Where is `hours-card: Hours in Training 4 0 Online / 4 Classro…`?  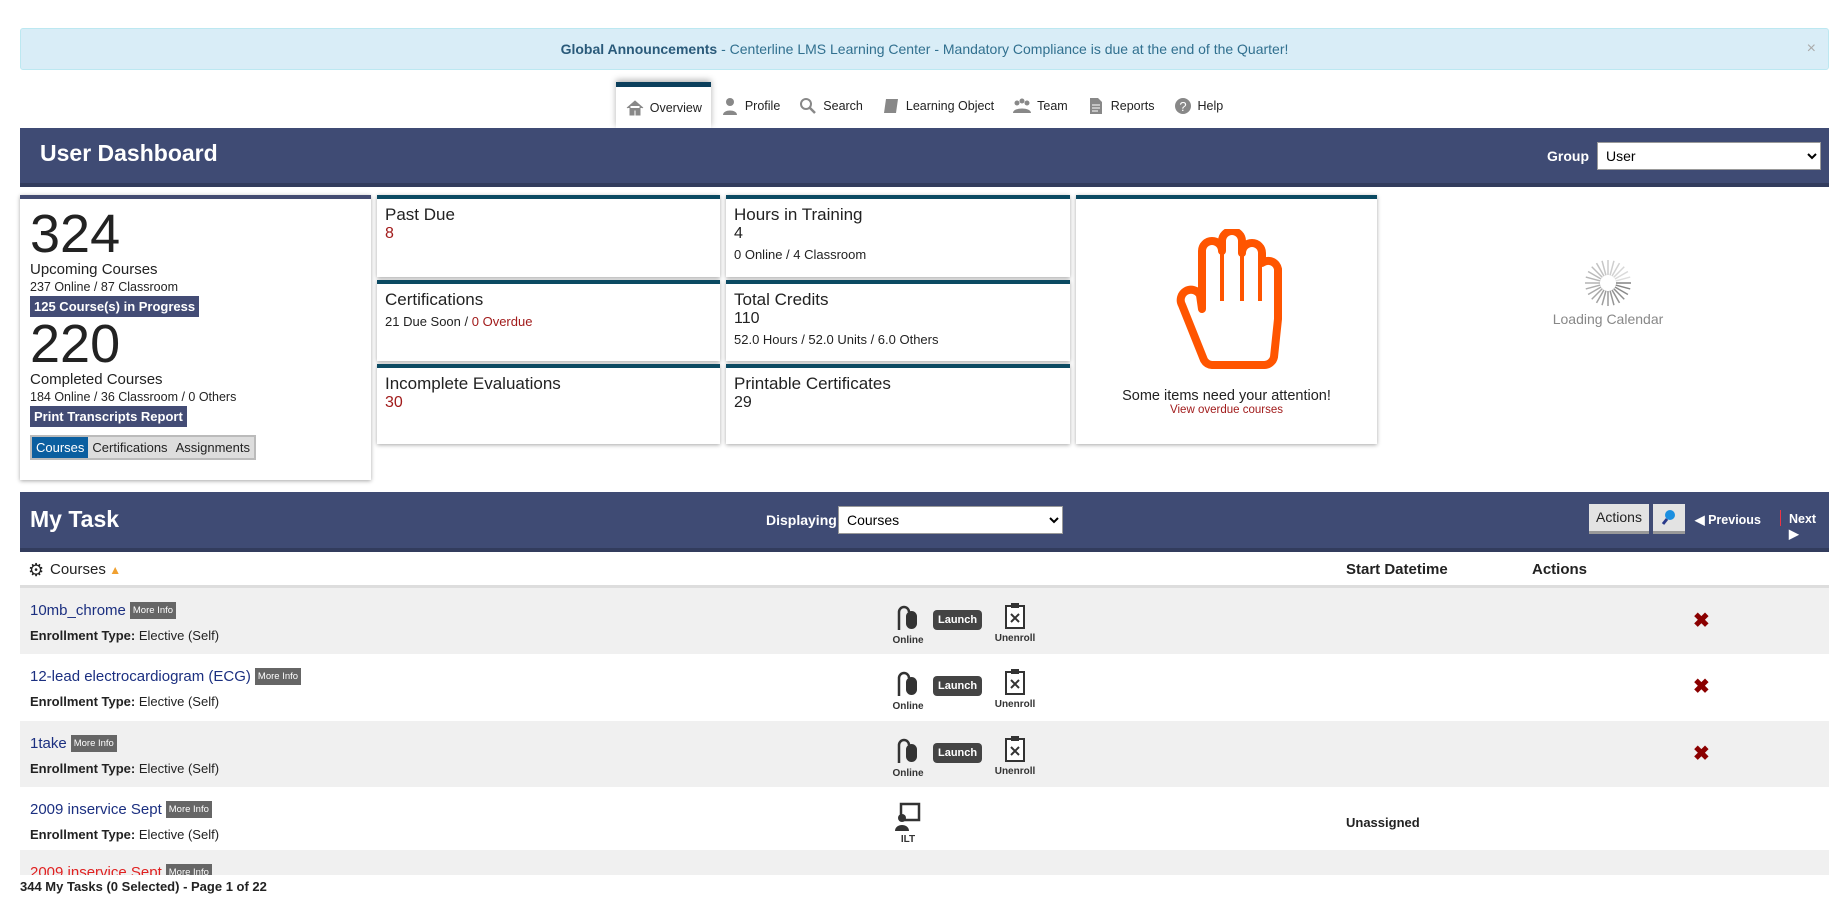
hours-card: Hours in Training 4 0 Online / 4 Classro… is located at coordinates (898, 236).